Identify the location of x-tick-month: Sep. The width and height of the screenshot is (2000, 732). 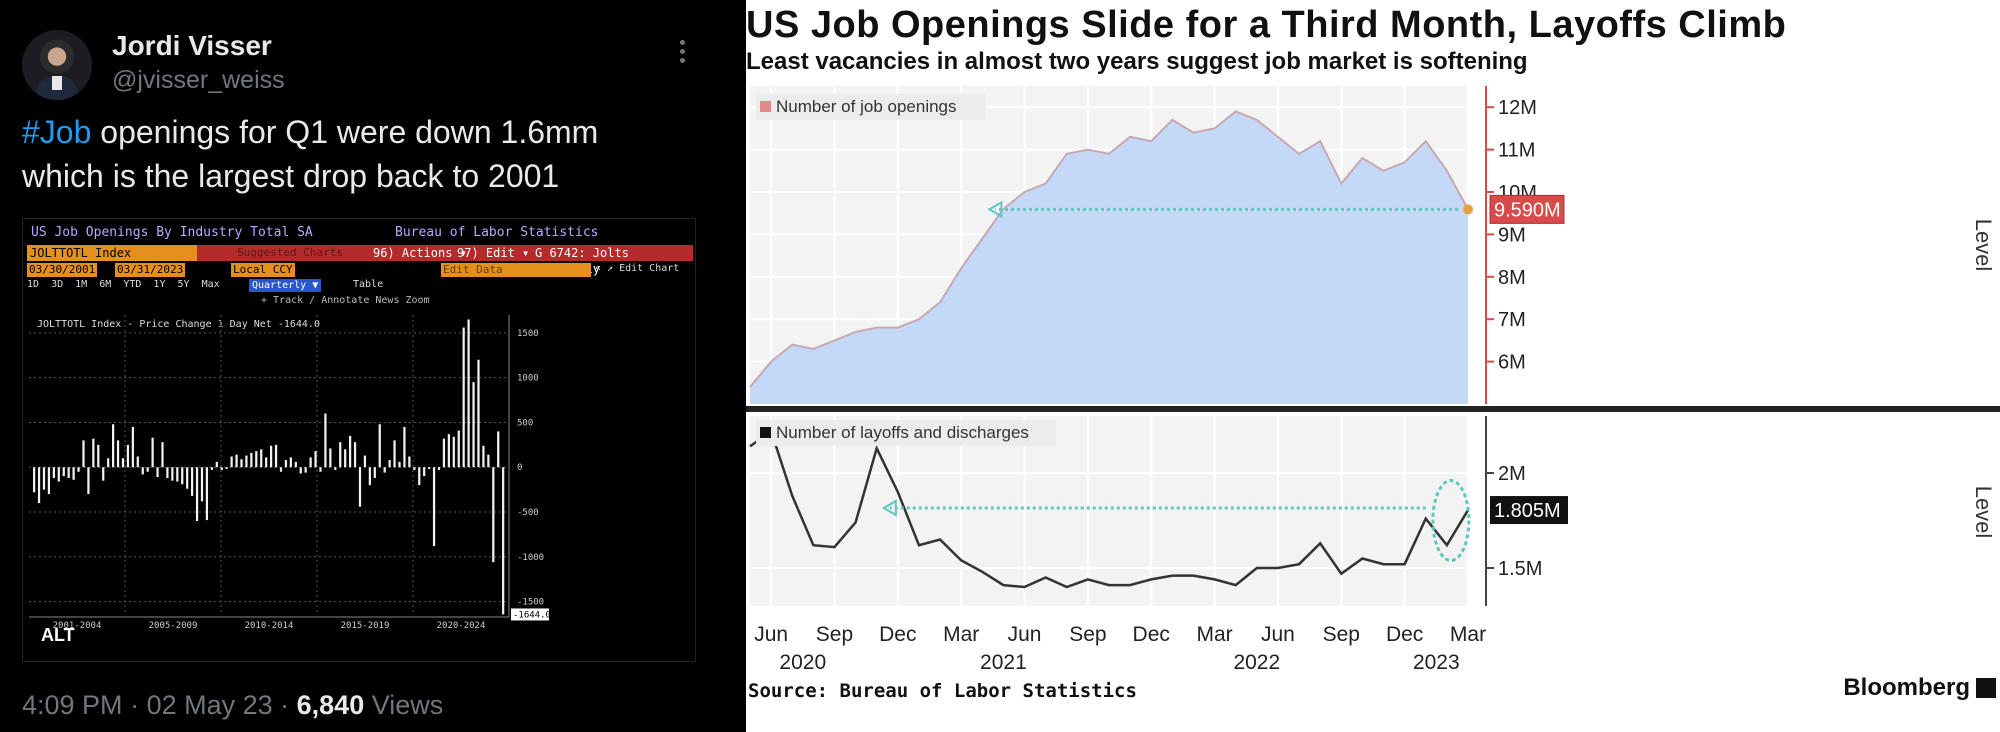
(834, 634).